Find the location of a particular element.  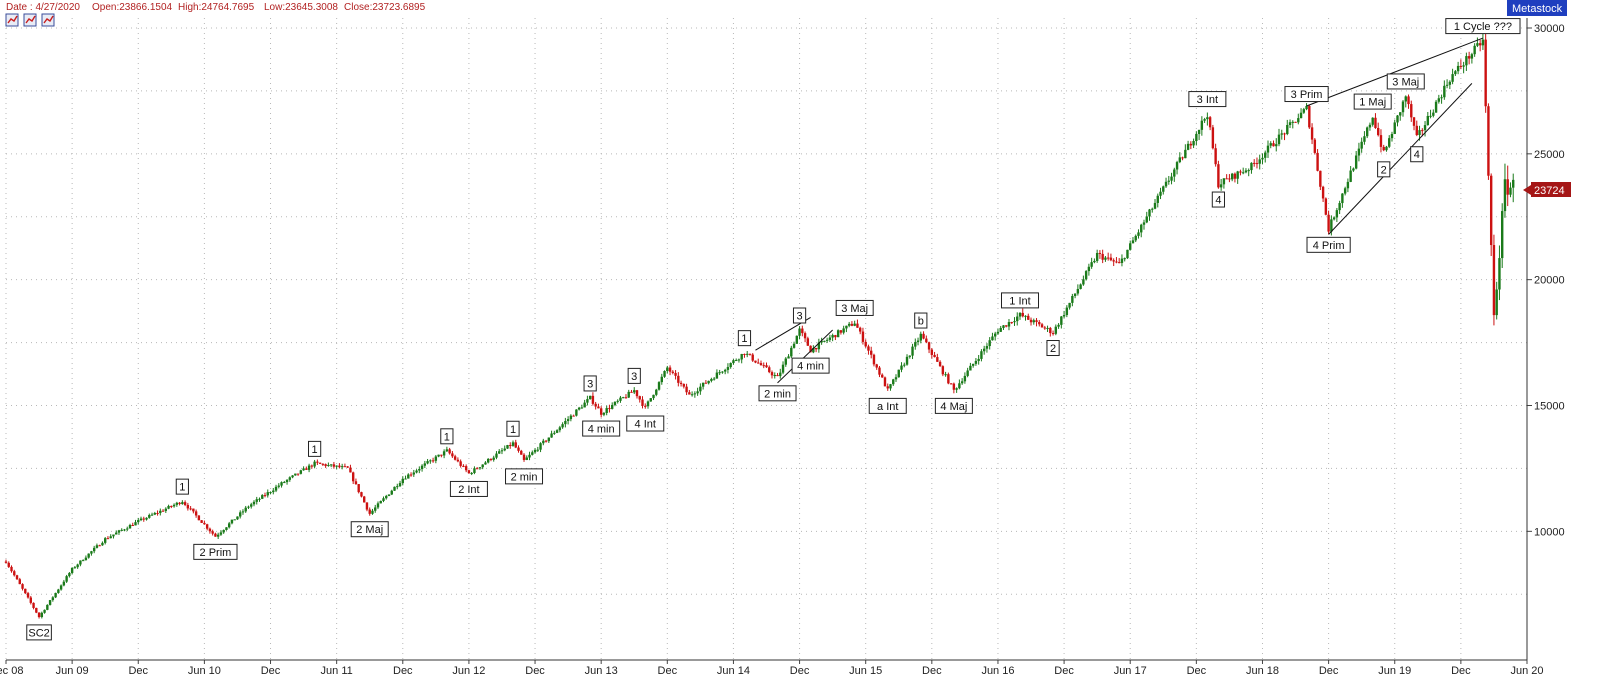

wave-label: 3 is located at coordinates (799, 315).